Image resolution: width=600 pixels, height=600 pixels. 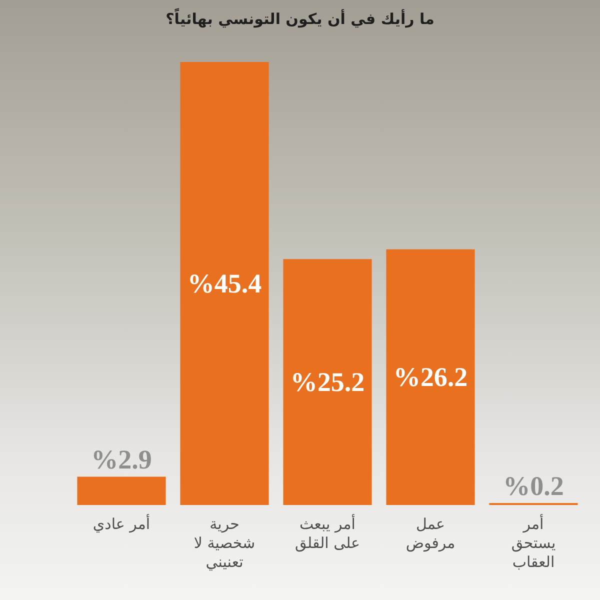 What do you see at coordinates (430, 377) in the screenshot?
I see `value-label: %26.2` at bounding box center [430, 377].